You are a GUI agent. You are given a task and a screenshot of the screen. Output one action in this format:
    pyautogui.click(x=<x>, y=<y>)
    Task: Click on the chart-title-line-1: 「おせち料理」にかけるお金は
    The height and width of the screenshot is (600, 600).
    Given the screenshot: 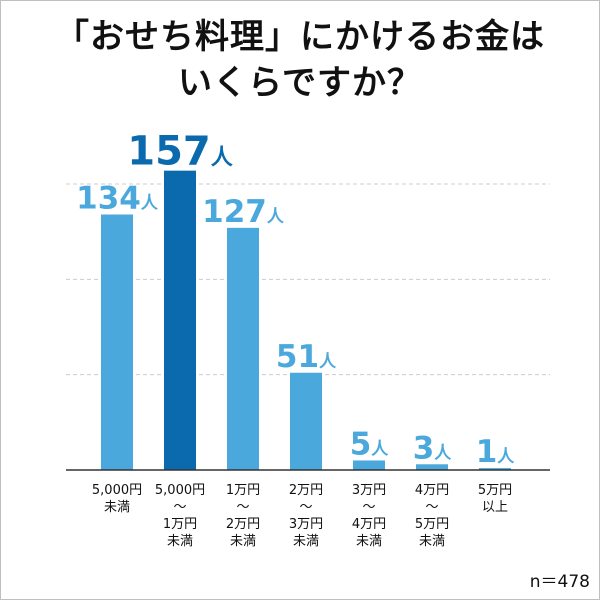 What is the action you would take?
    pyautogui.click(x=300, y=37)
    